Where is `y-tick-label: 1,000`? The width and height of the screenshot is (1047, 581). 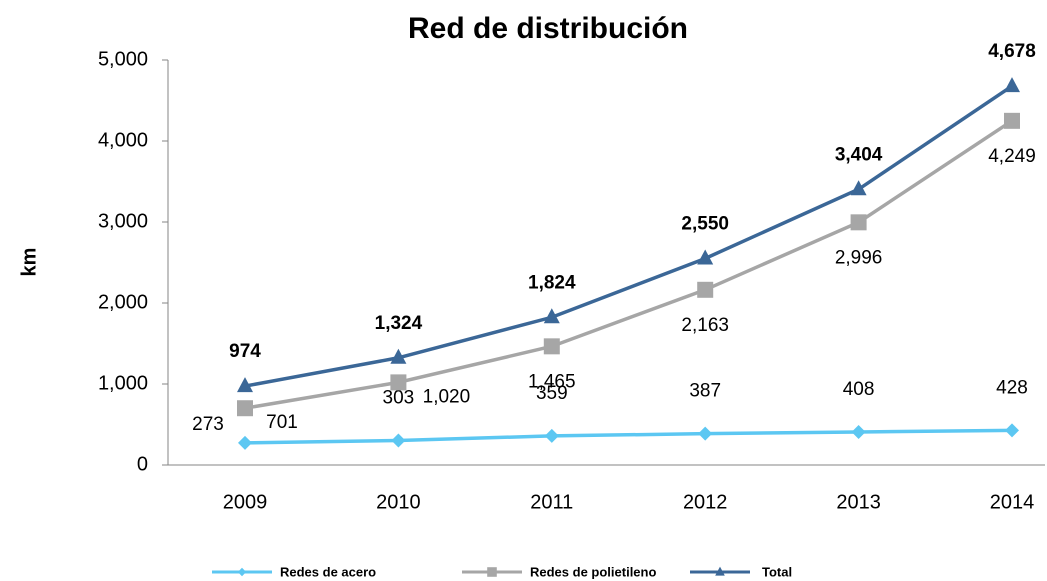
y-tick-label: 1,000 is located at coordinates (123, 383).